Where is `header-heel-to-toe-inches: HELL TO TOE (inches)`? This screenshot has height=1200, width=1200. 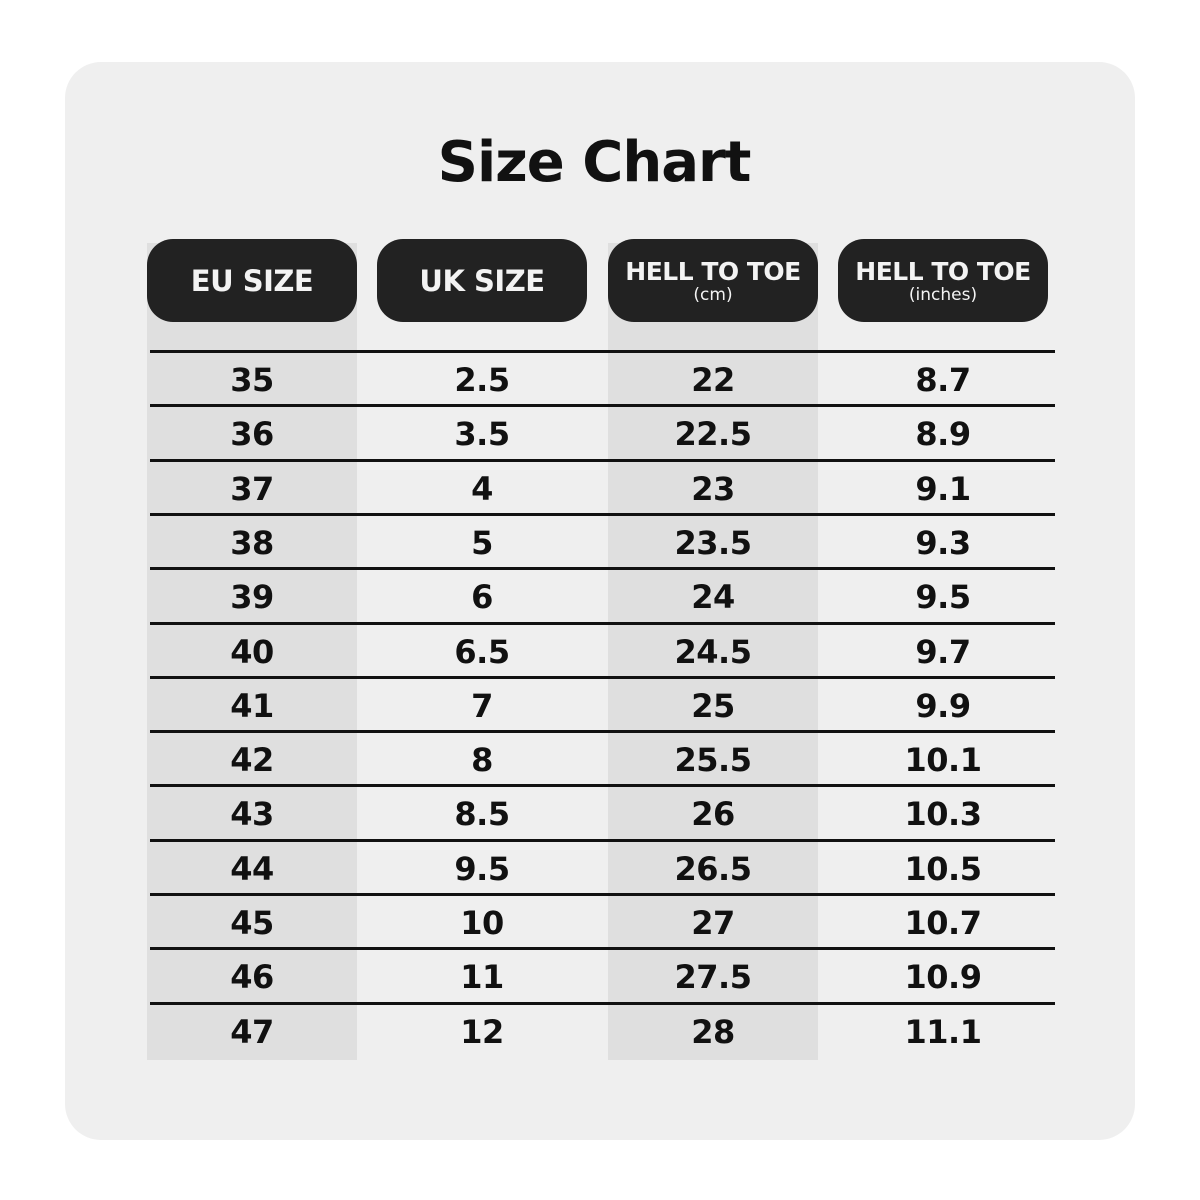
header-heel-to-toe-inches: HELL TO TOE (inches) is located at coordinates (943, 280).